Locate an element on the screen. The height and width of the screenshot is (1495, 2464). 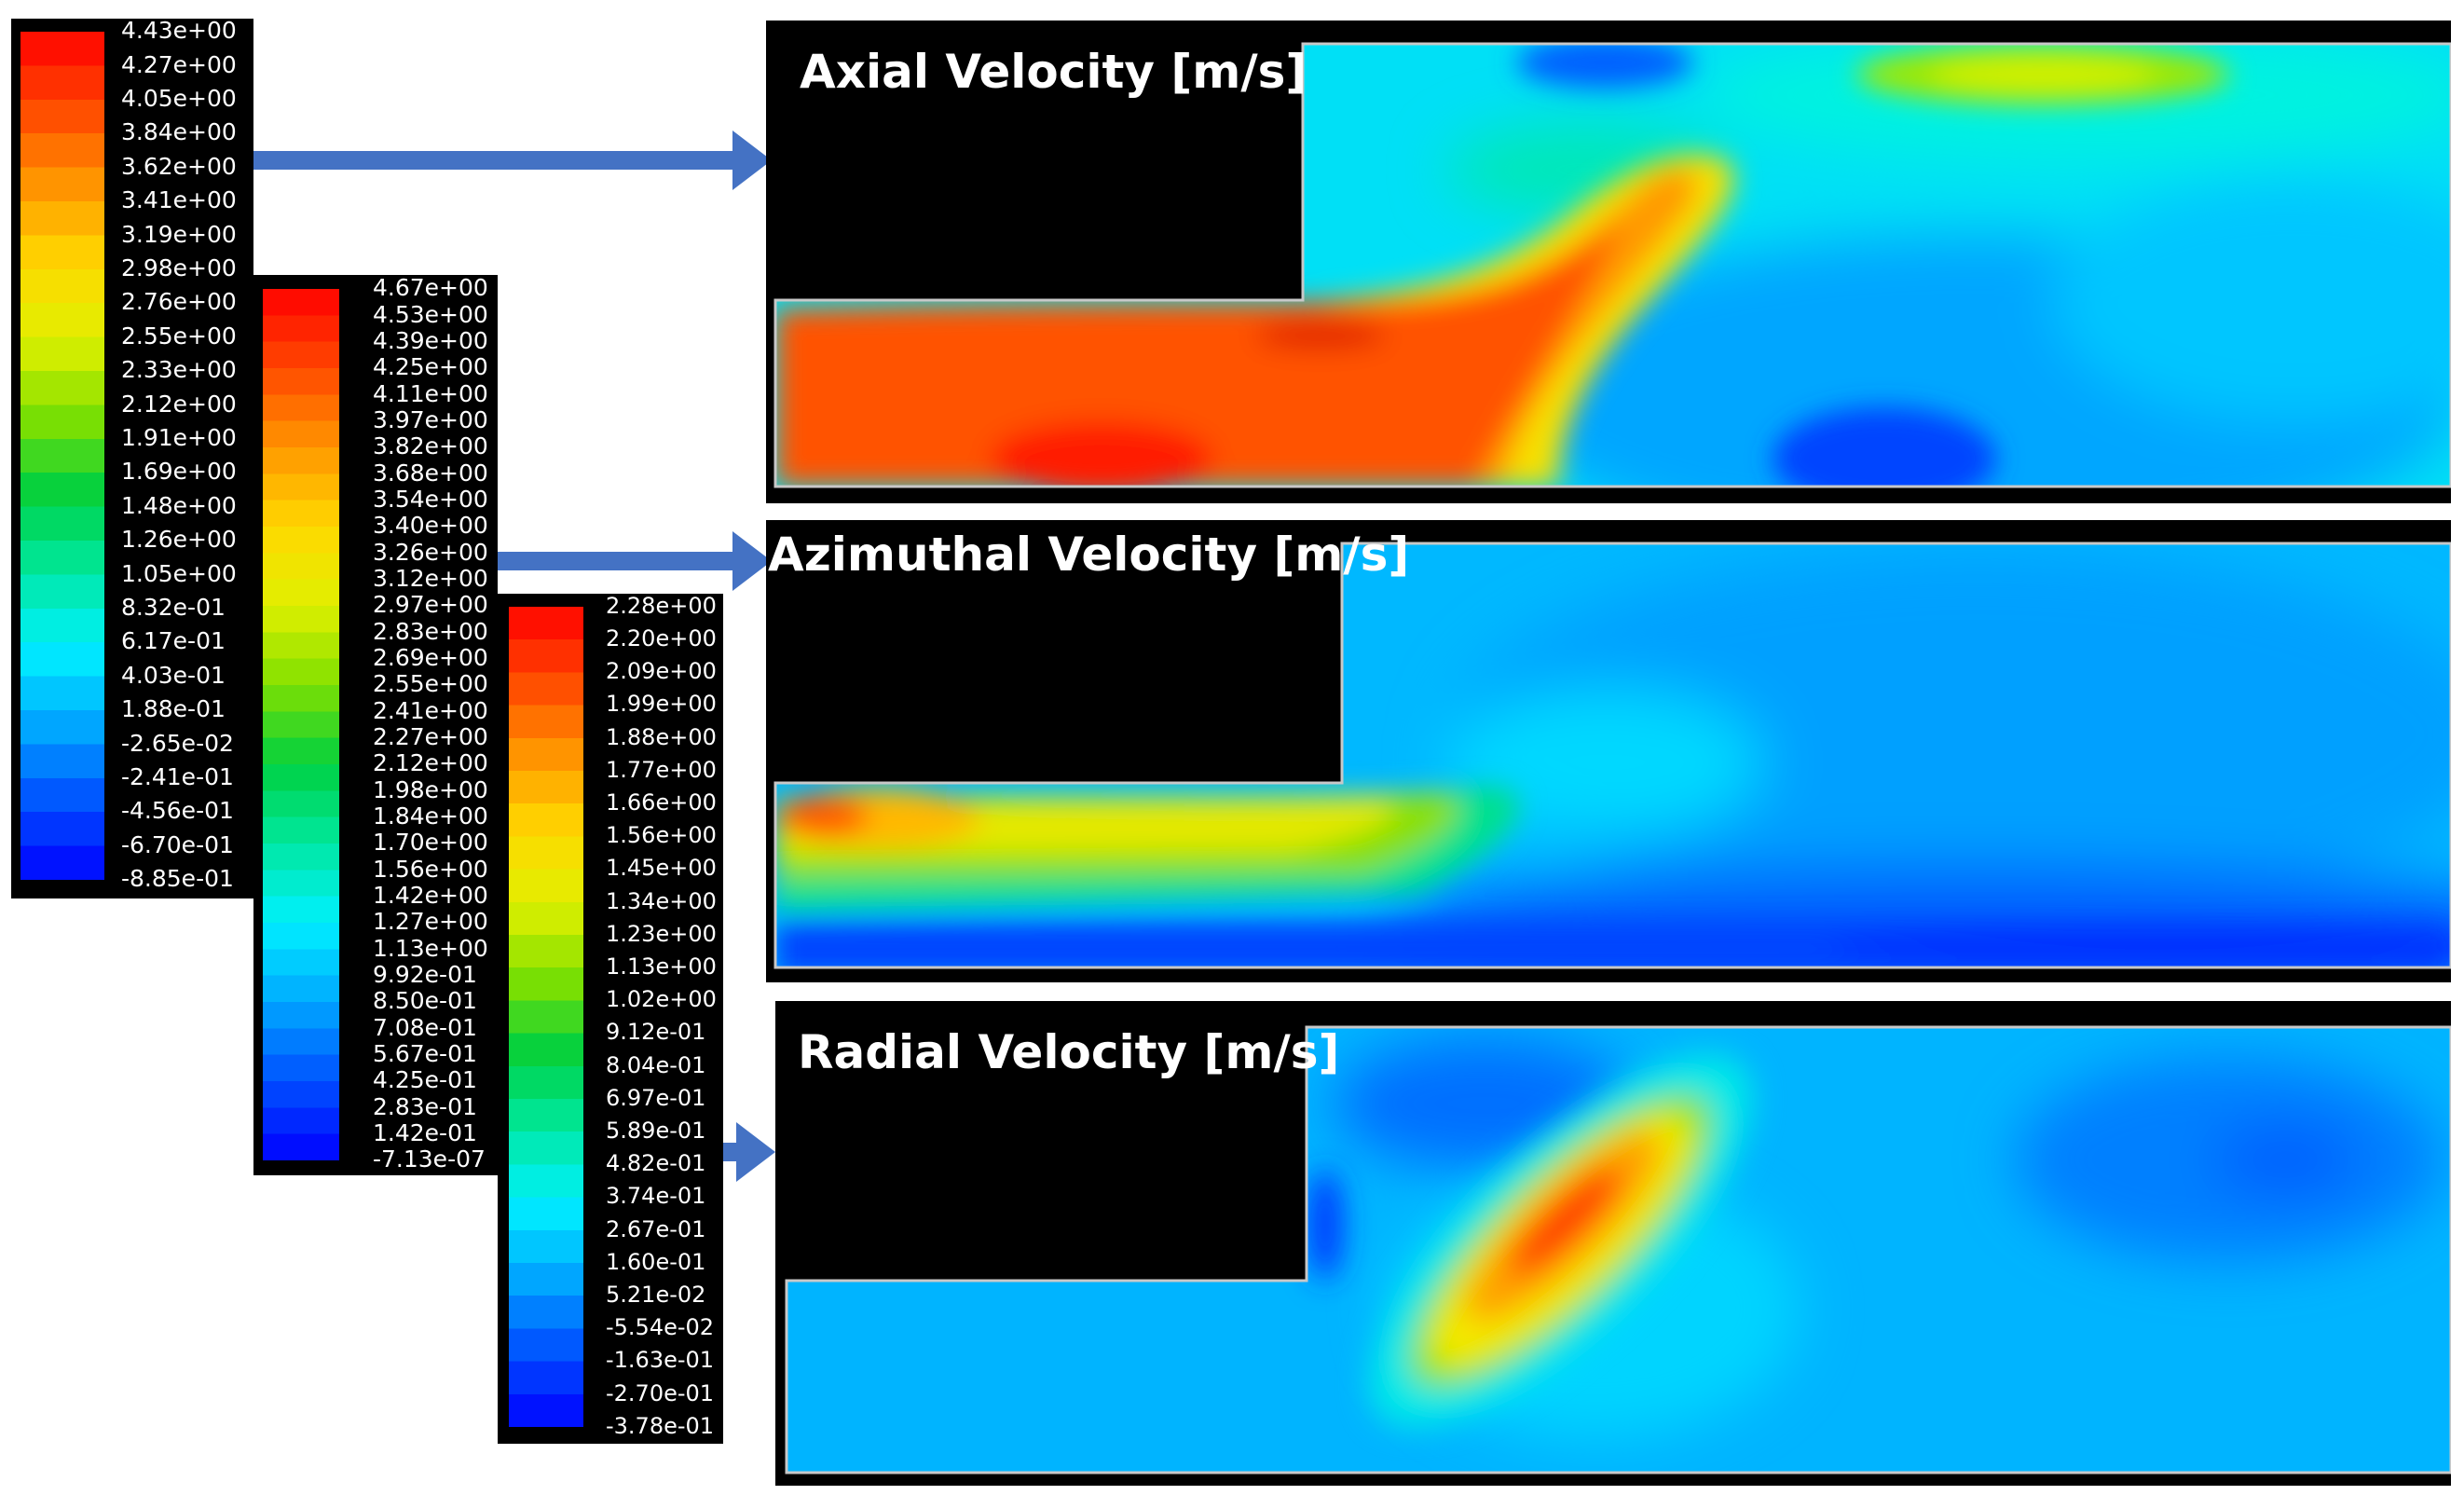
radial-legend-tick: 9.12e-01 is located at coordinates (656, 1032).